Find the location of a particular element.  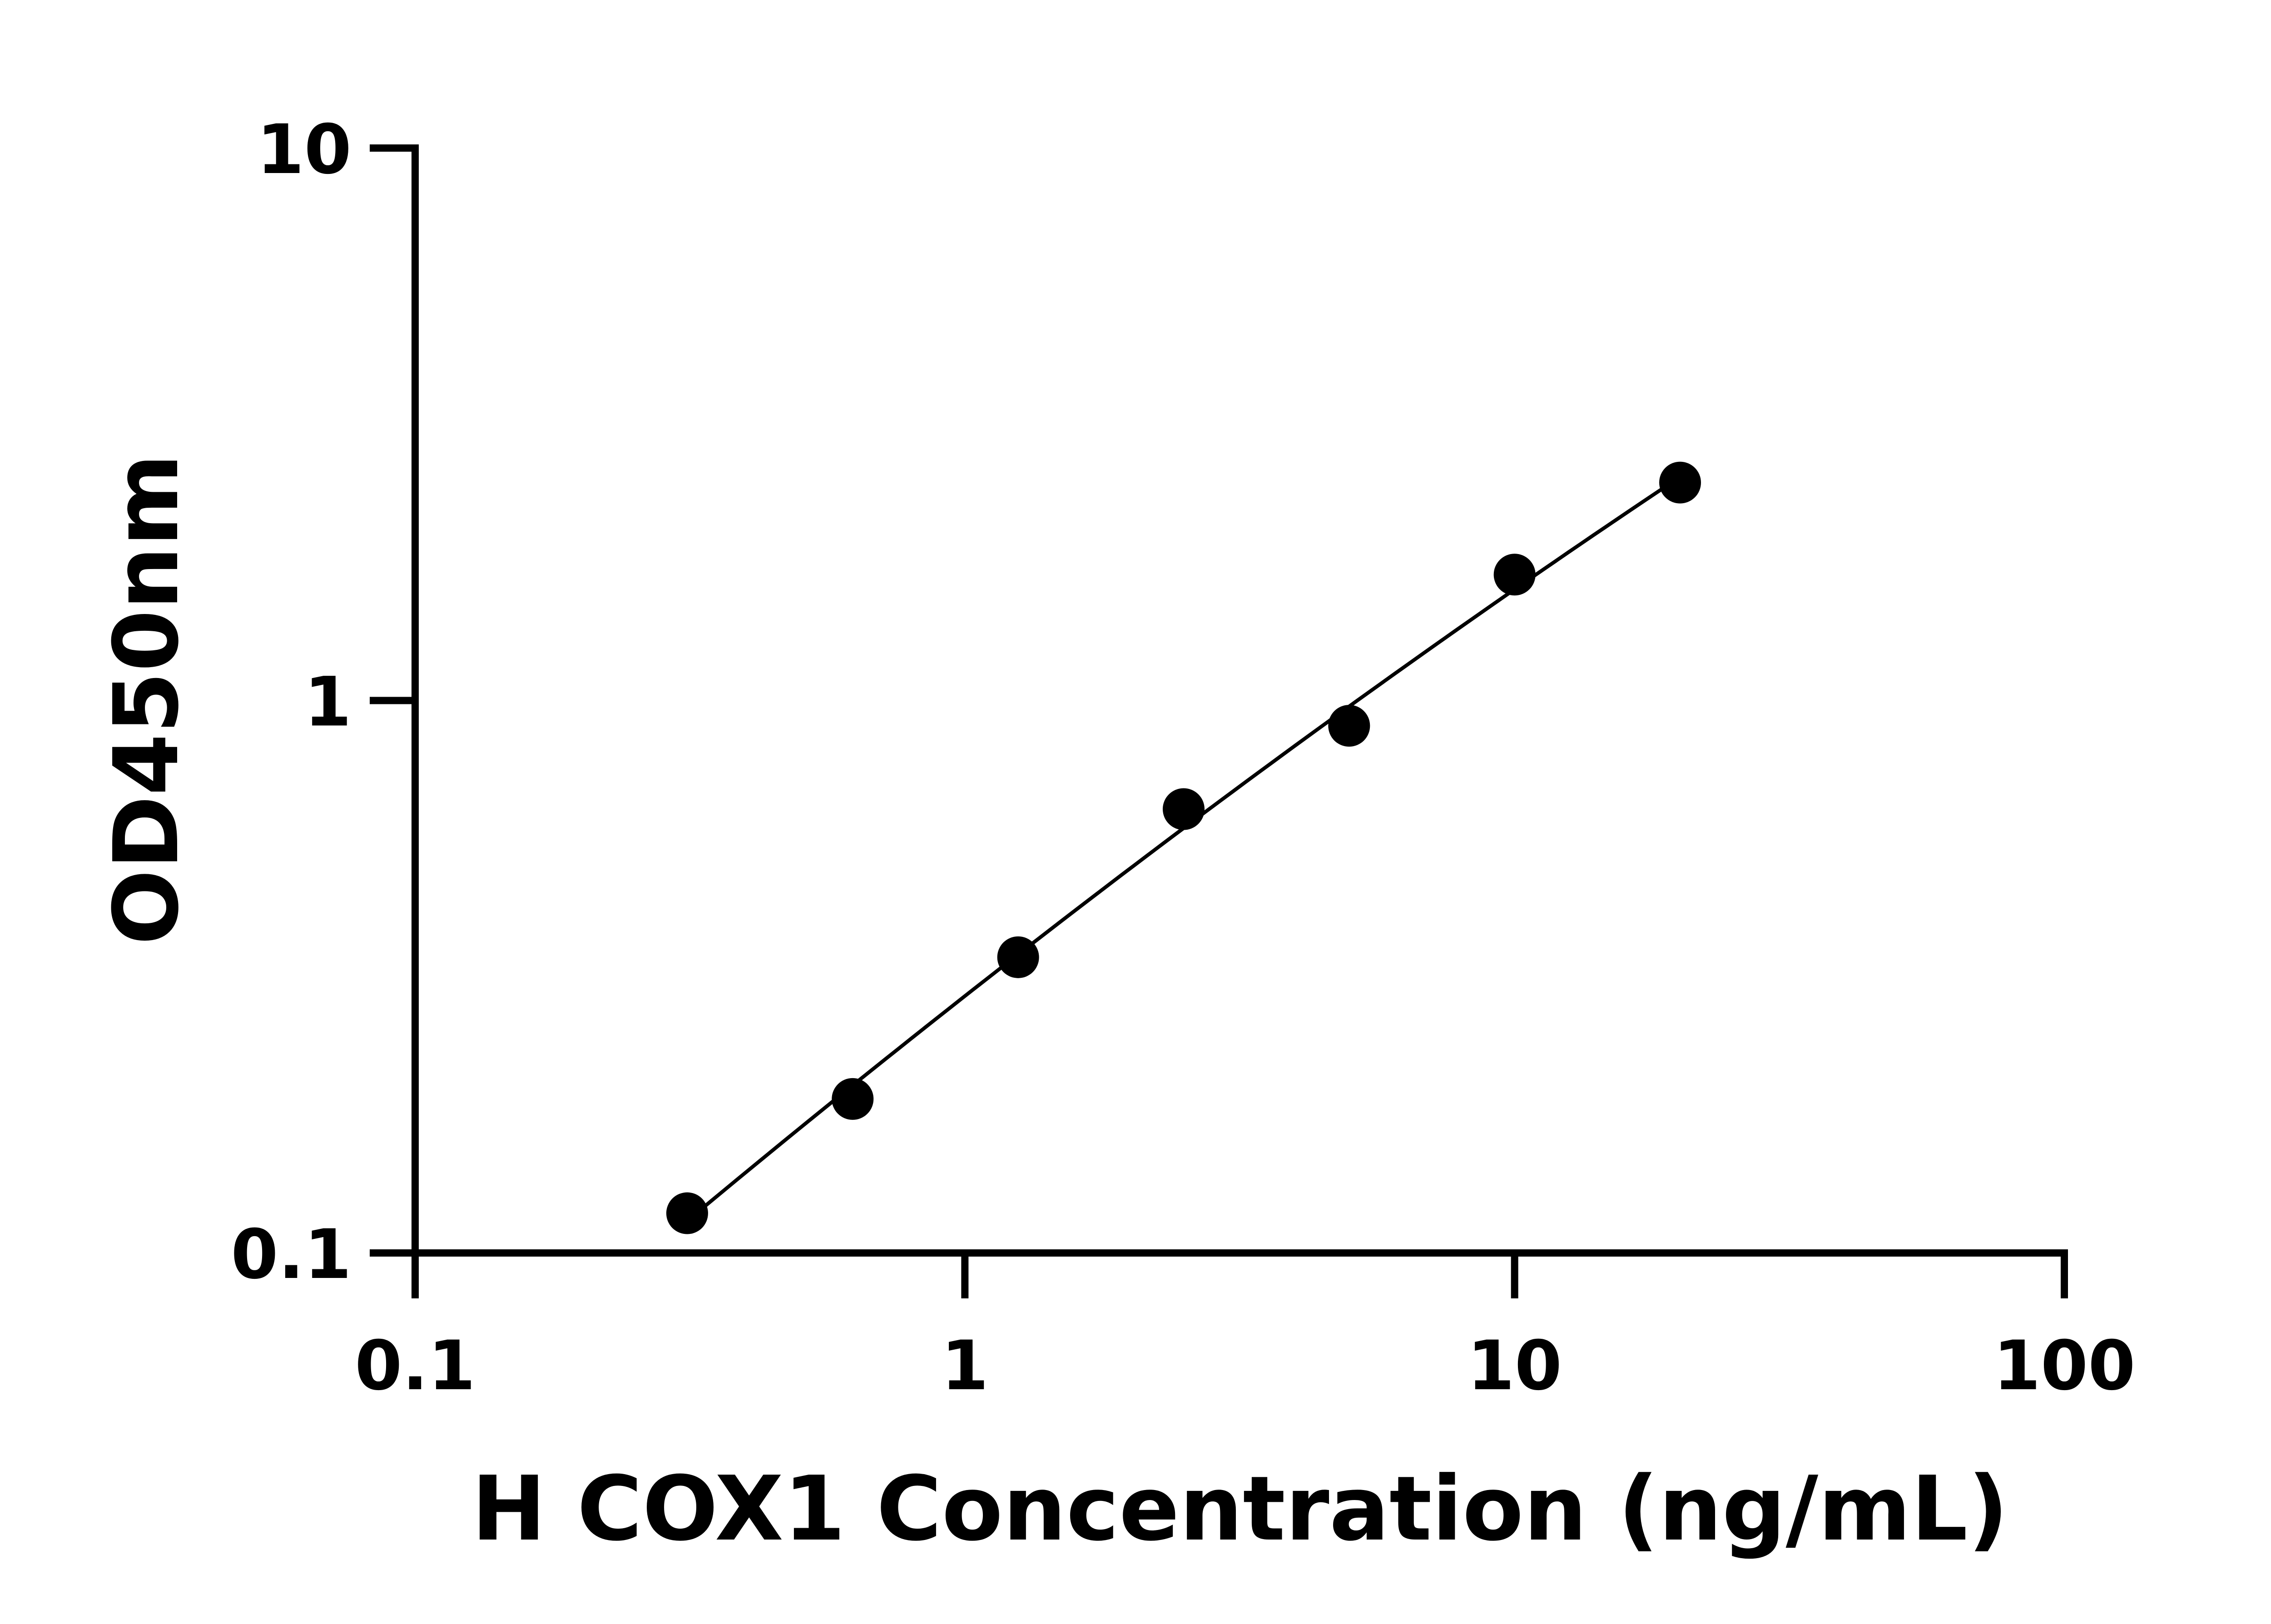

y-tick-label: 1 is located at coordinates (328, 702).